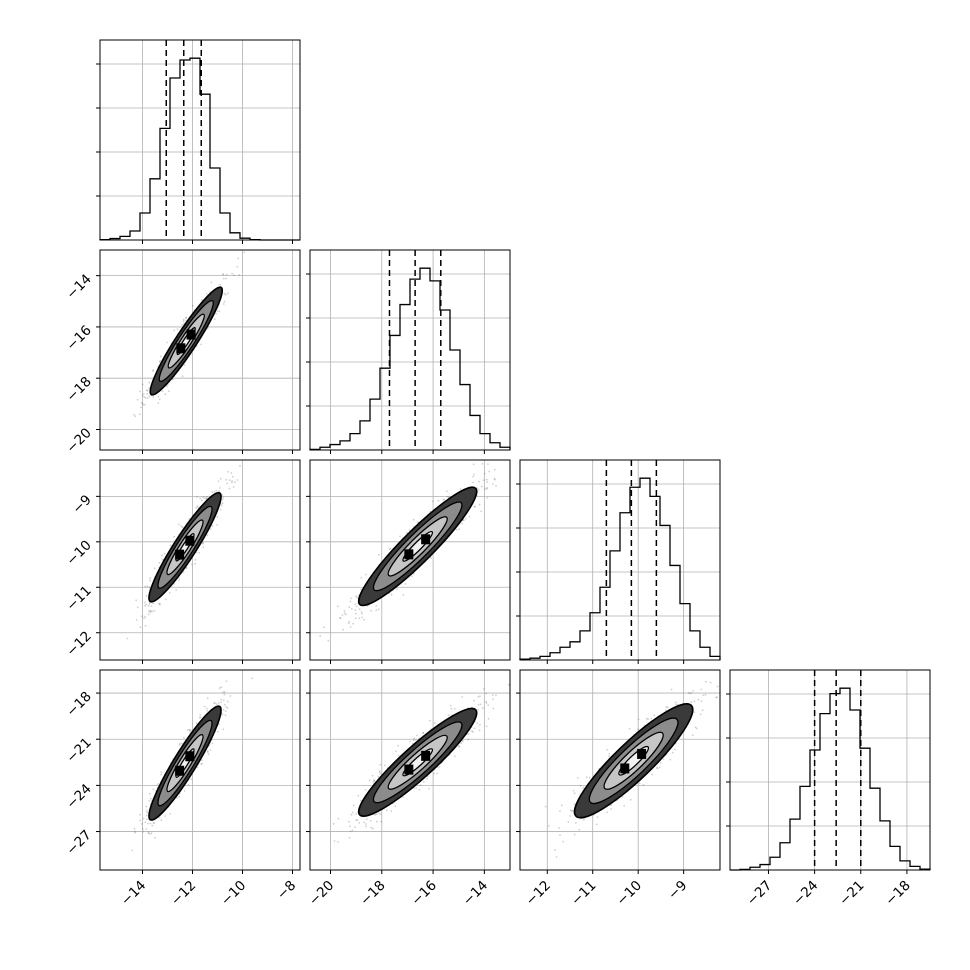  Describe the element at coordinates (183, 893) in the screenshot. I see `x-tick-label: −12` at that location.